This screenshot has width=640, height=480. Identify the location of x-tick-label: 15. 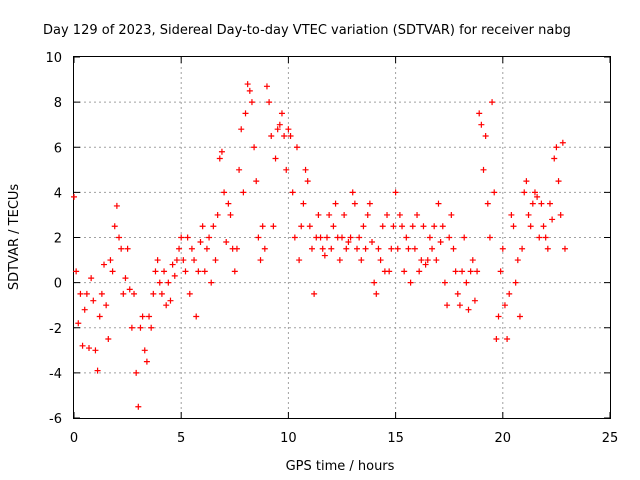
(395, 438).